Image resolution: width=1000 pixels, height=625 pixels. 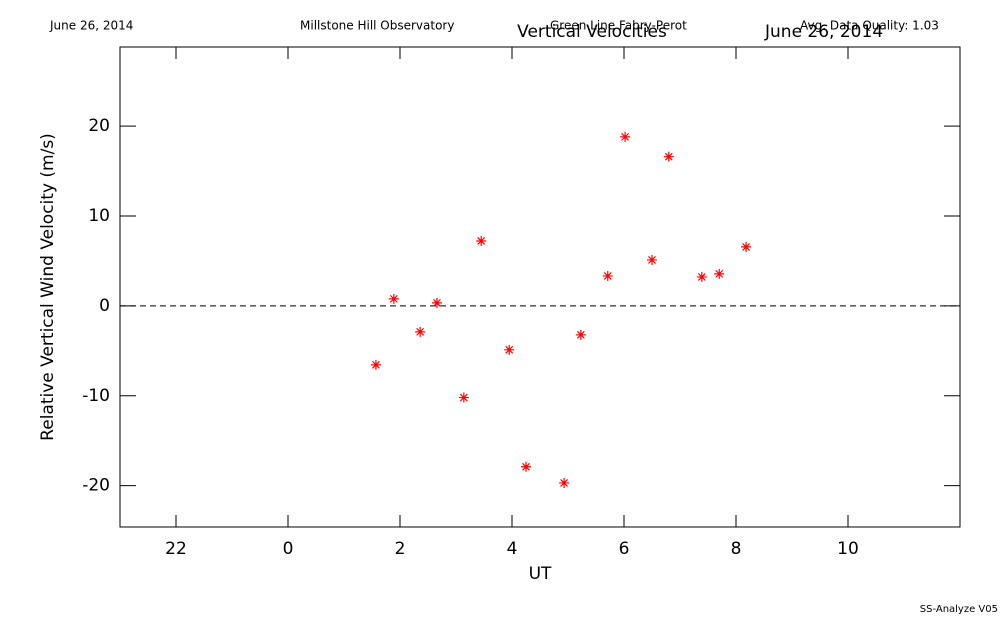 I want to click on y-tick-label: -20, so click(x=96, y=486).